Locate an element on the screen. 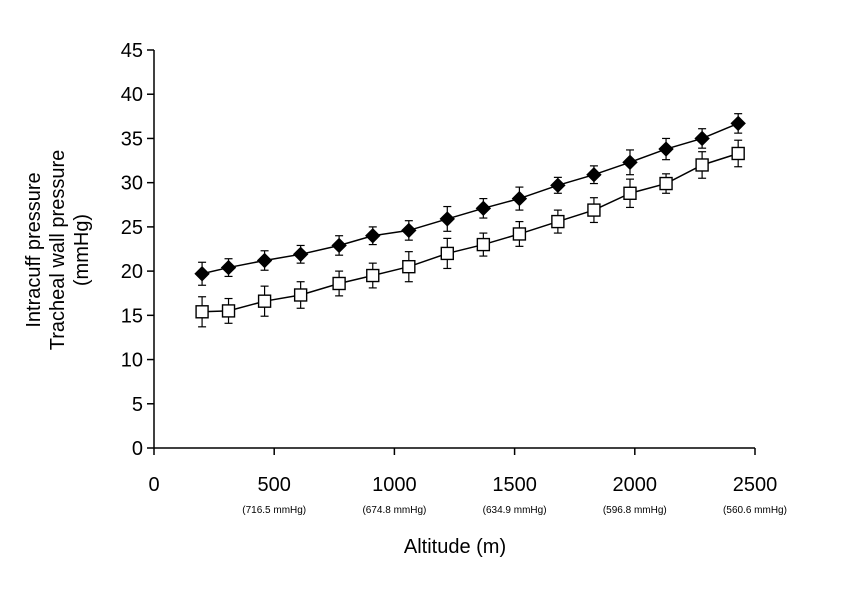  x-sublabel: (560.6 mmHg) is located at coordinates (755, 510).